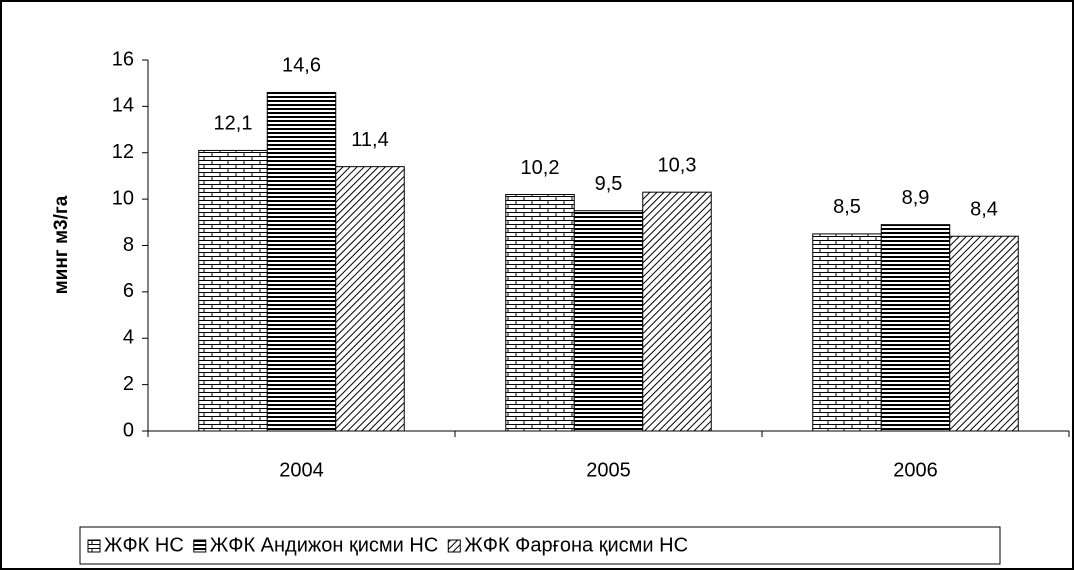 This screenshot has height=570, width=1074. Describe the element at coordinates (301, 66) in the screenshot. I see `value-label: 14,6` at that location.